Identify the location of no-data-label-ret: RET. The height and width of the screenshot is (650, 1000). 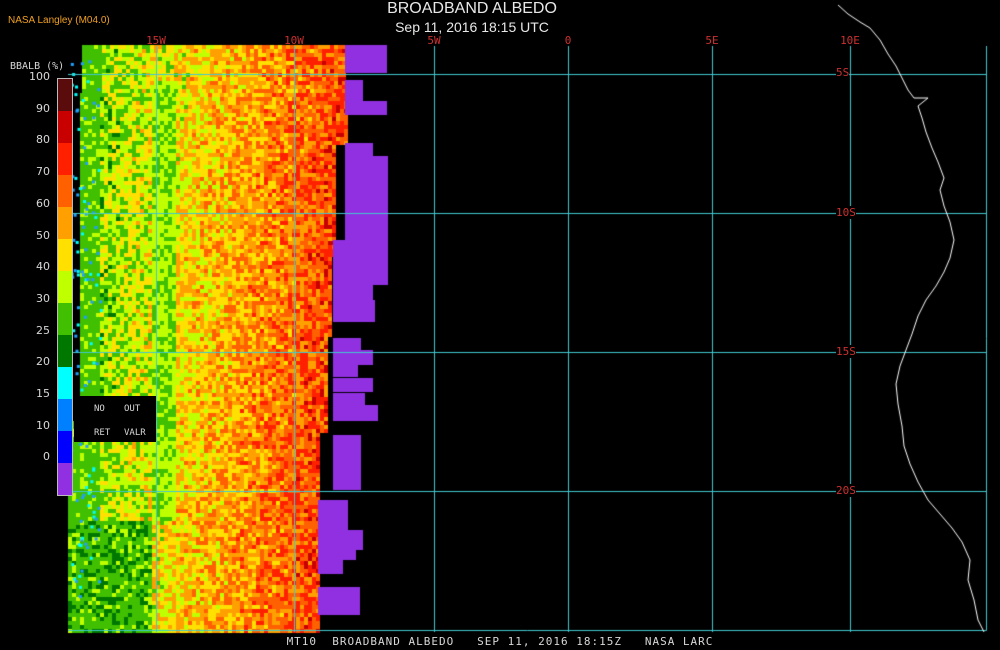
(102, 433).